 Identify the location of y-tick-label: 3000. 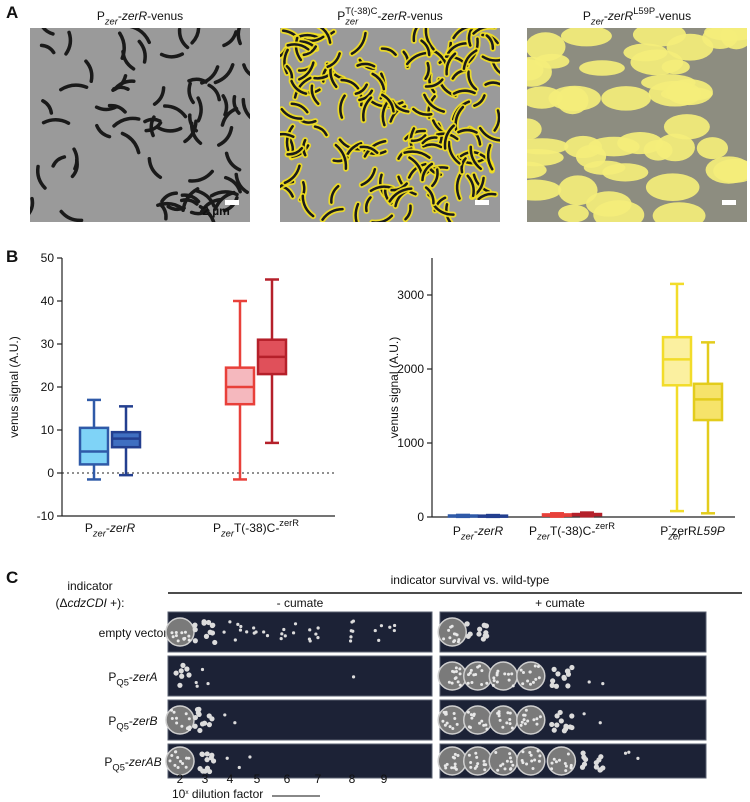
(410, 295).